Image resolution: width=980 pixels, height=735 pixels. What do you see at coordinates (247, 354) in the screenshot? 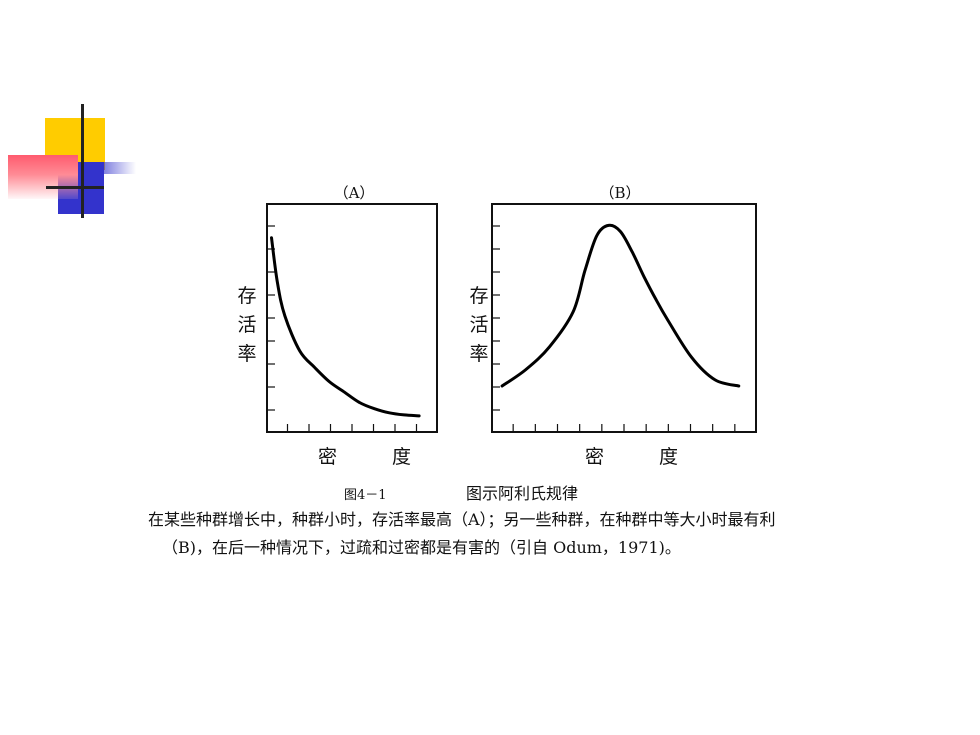
I see `chart-a-ylabel-char-3: 率` at bounding box center [247, 354].